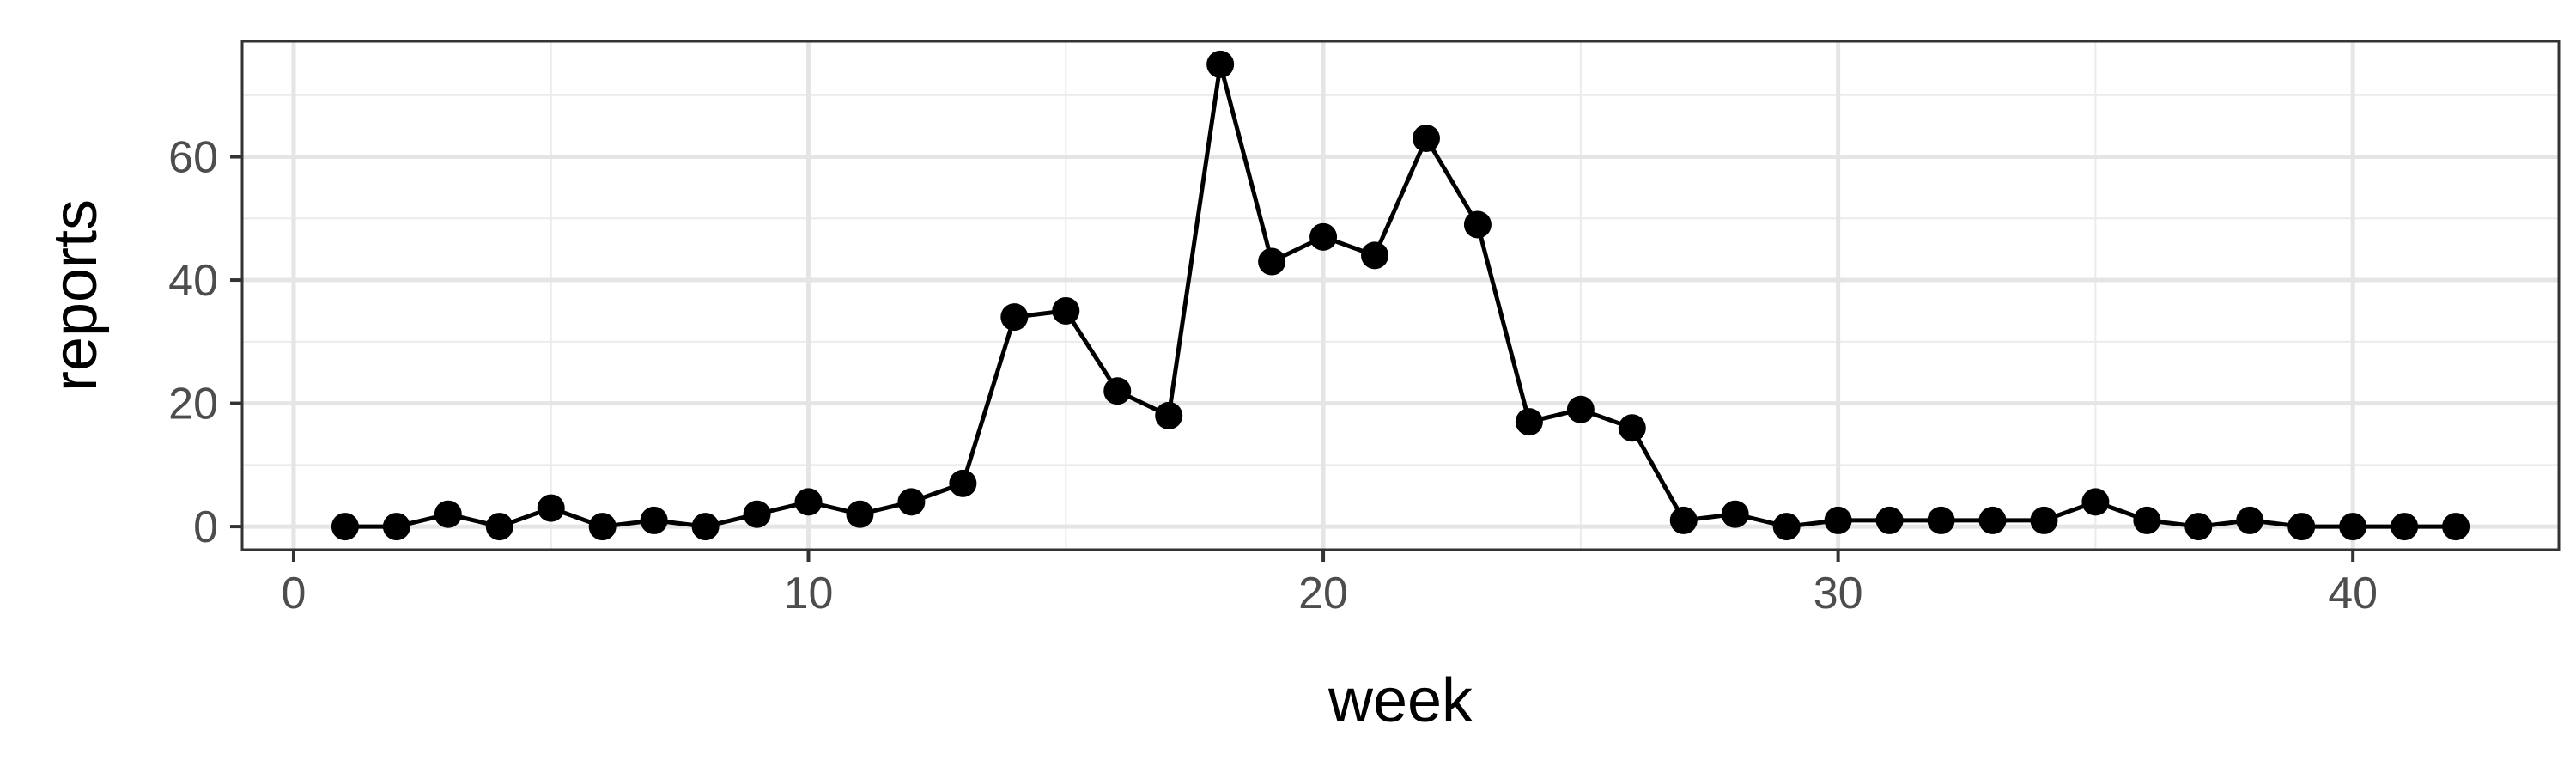 Image resolution: width=2576 pixels, height=773 pixels. What do you see at coordinates (1838, 593) in the screenshot?
I see `x-tick-label: 30` at bounding box center [1838, 593].